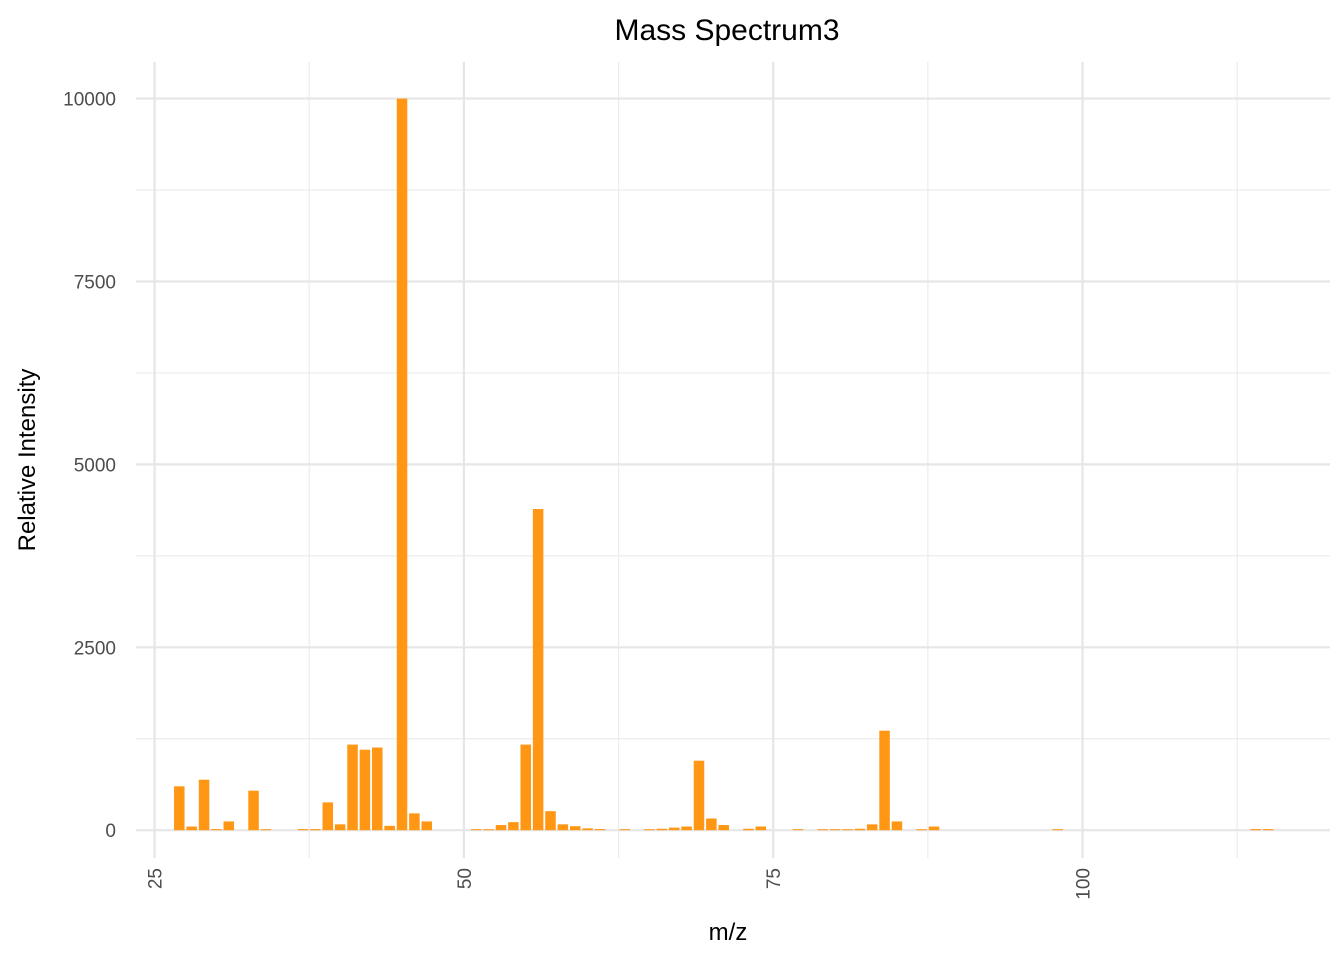 The width and height of the screenshot is (1344, 960). What do you see at coordinates (465, 878) in the screenshot?
I see `x-tick-label: 50` at bounding box center [465, 878].